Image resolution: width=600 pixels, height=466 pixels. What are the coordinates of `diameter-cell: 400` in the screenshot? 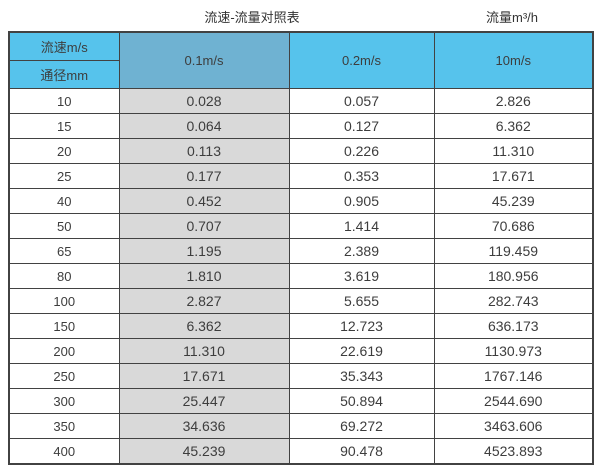 It's located at (64, 451).